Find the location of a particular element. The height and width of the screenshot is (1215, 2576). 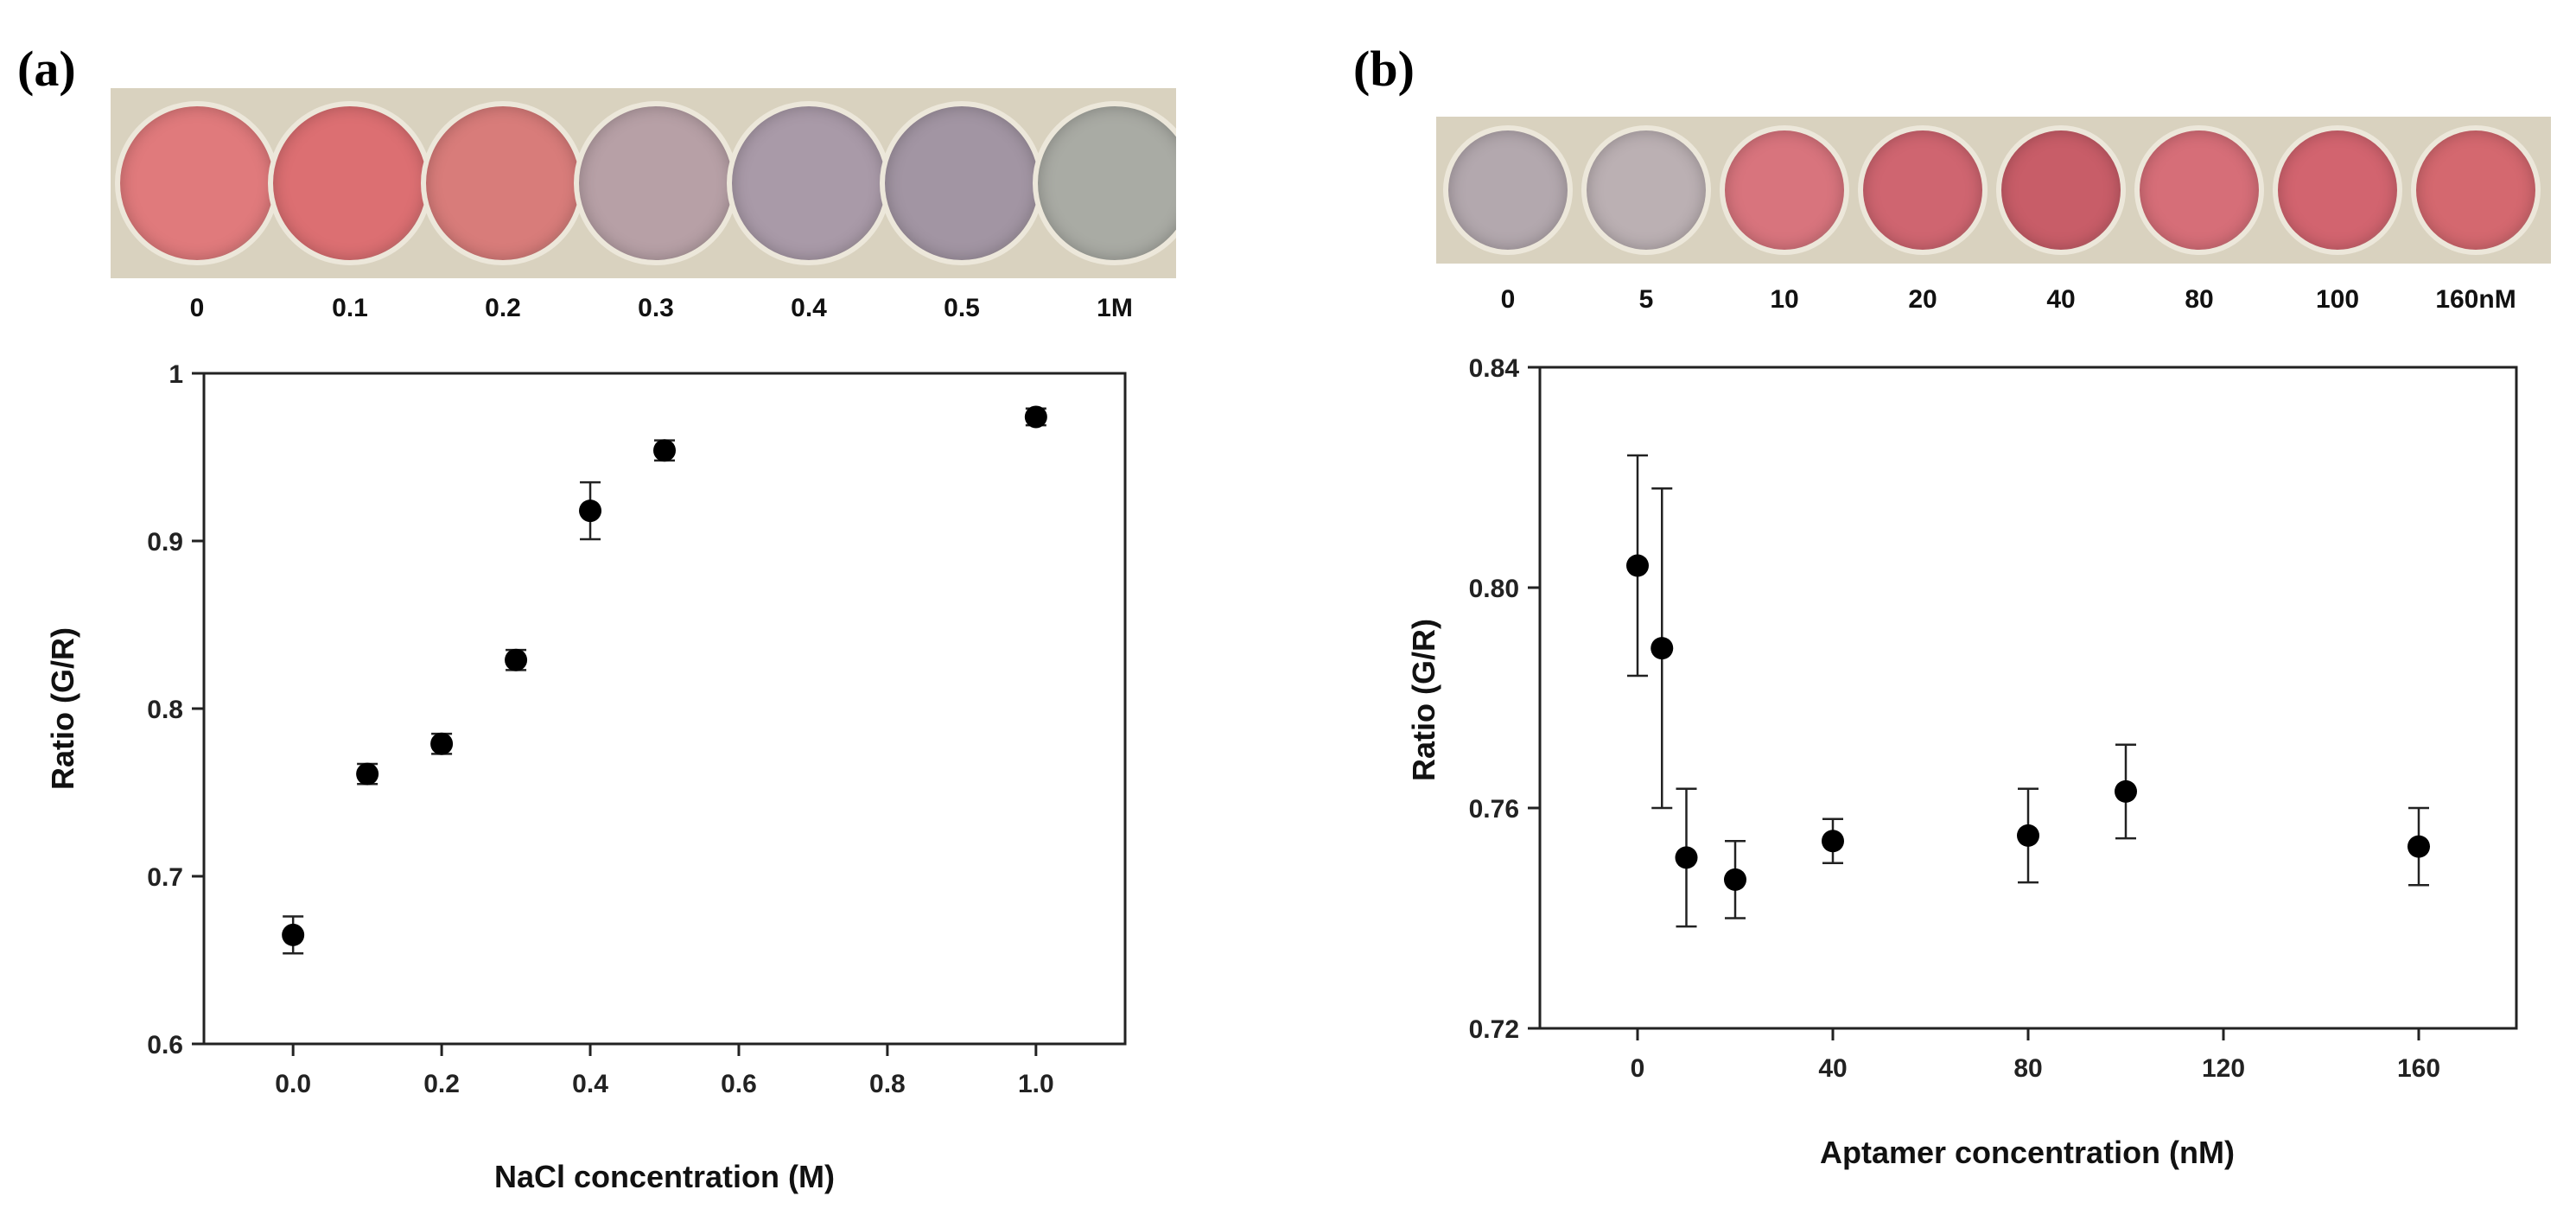

y-tick-label-a-4: 1 is located at coordinates (176, 374).